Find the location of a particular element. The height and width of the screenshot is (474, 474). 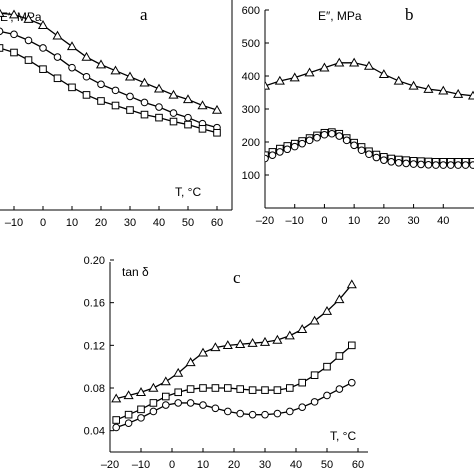

panel-c-xtick-label: 20 is located at coordinates (234, 465).